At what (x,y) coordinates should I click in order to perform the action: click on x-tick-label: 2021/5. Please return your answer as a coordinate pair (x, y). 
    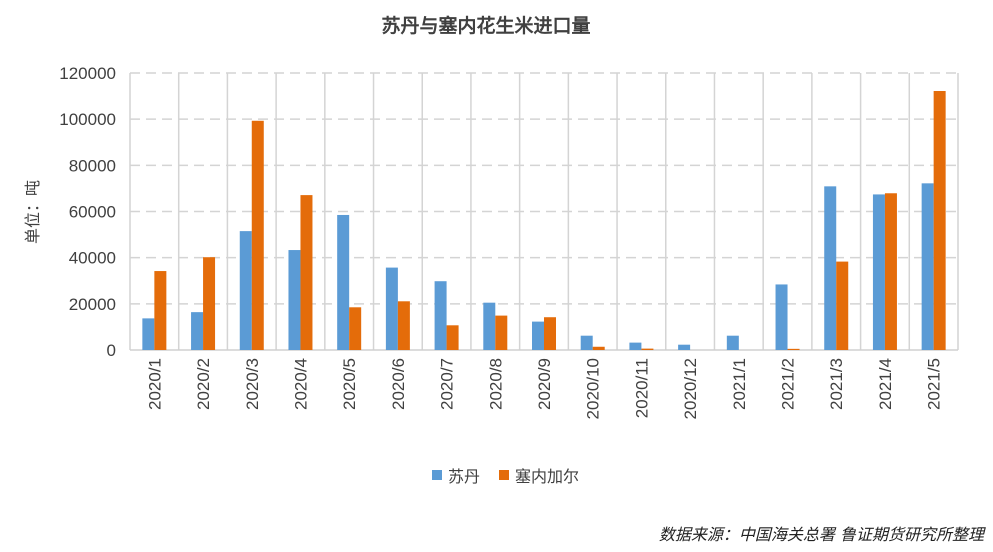
    Looking at the image, I should click on (934, 384).